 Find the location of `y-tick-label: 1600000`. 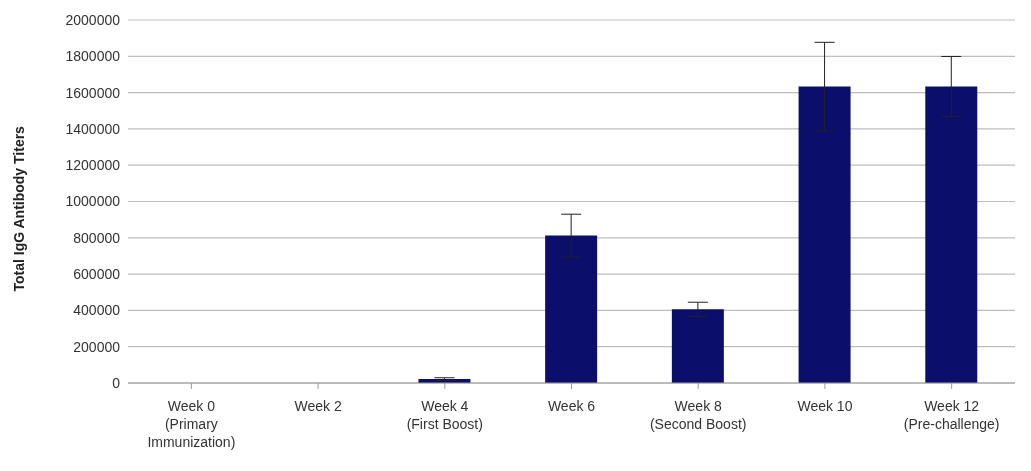

y-tick-label: 1600000 is located at coordinates (93, 92).